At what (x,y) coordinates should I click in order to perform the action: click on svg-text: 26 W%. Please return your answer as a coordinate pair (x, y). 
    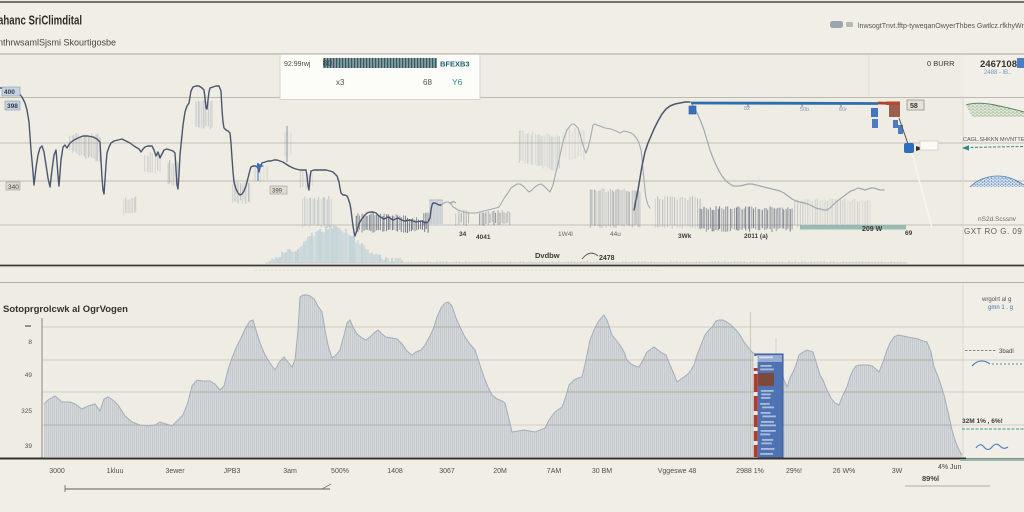
    Looking at the image, I should click on (844, 471).